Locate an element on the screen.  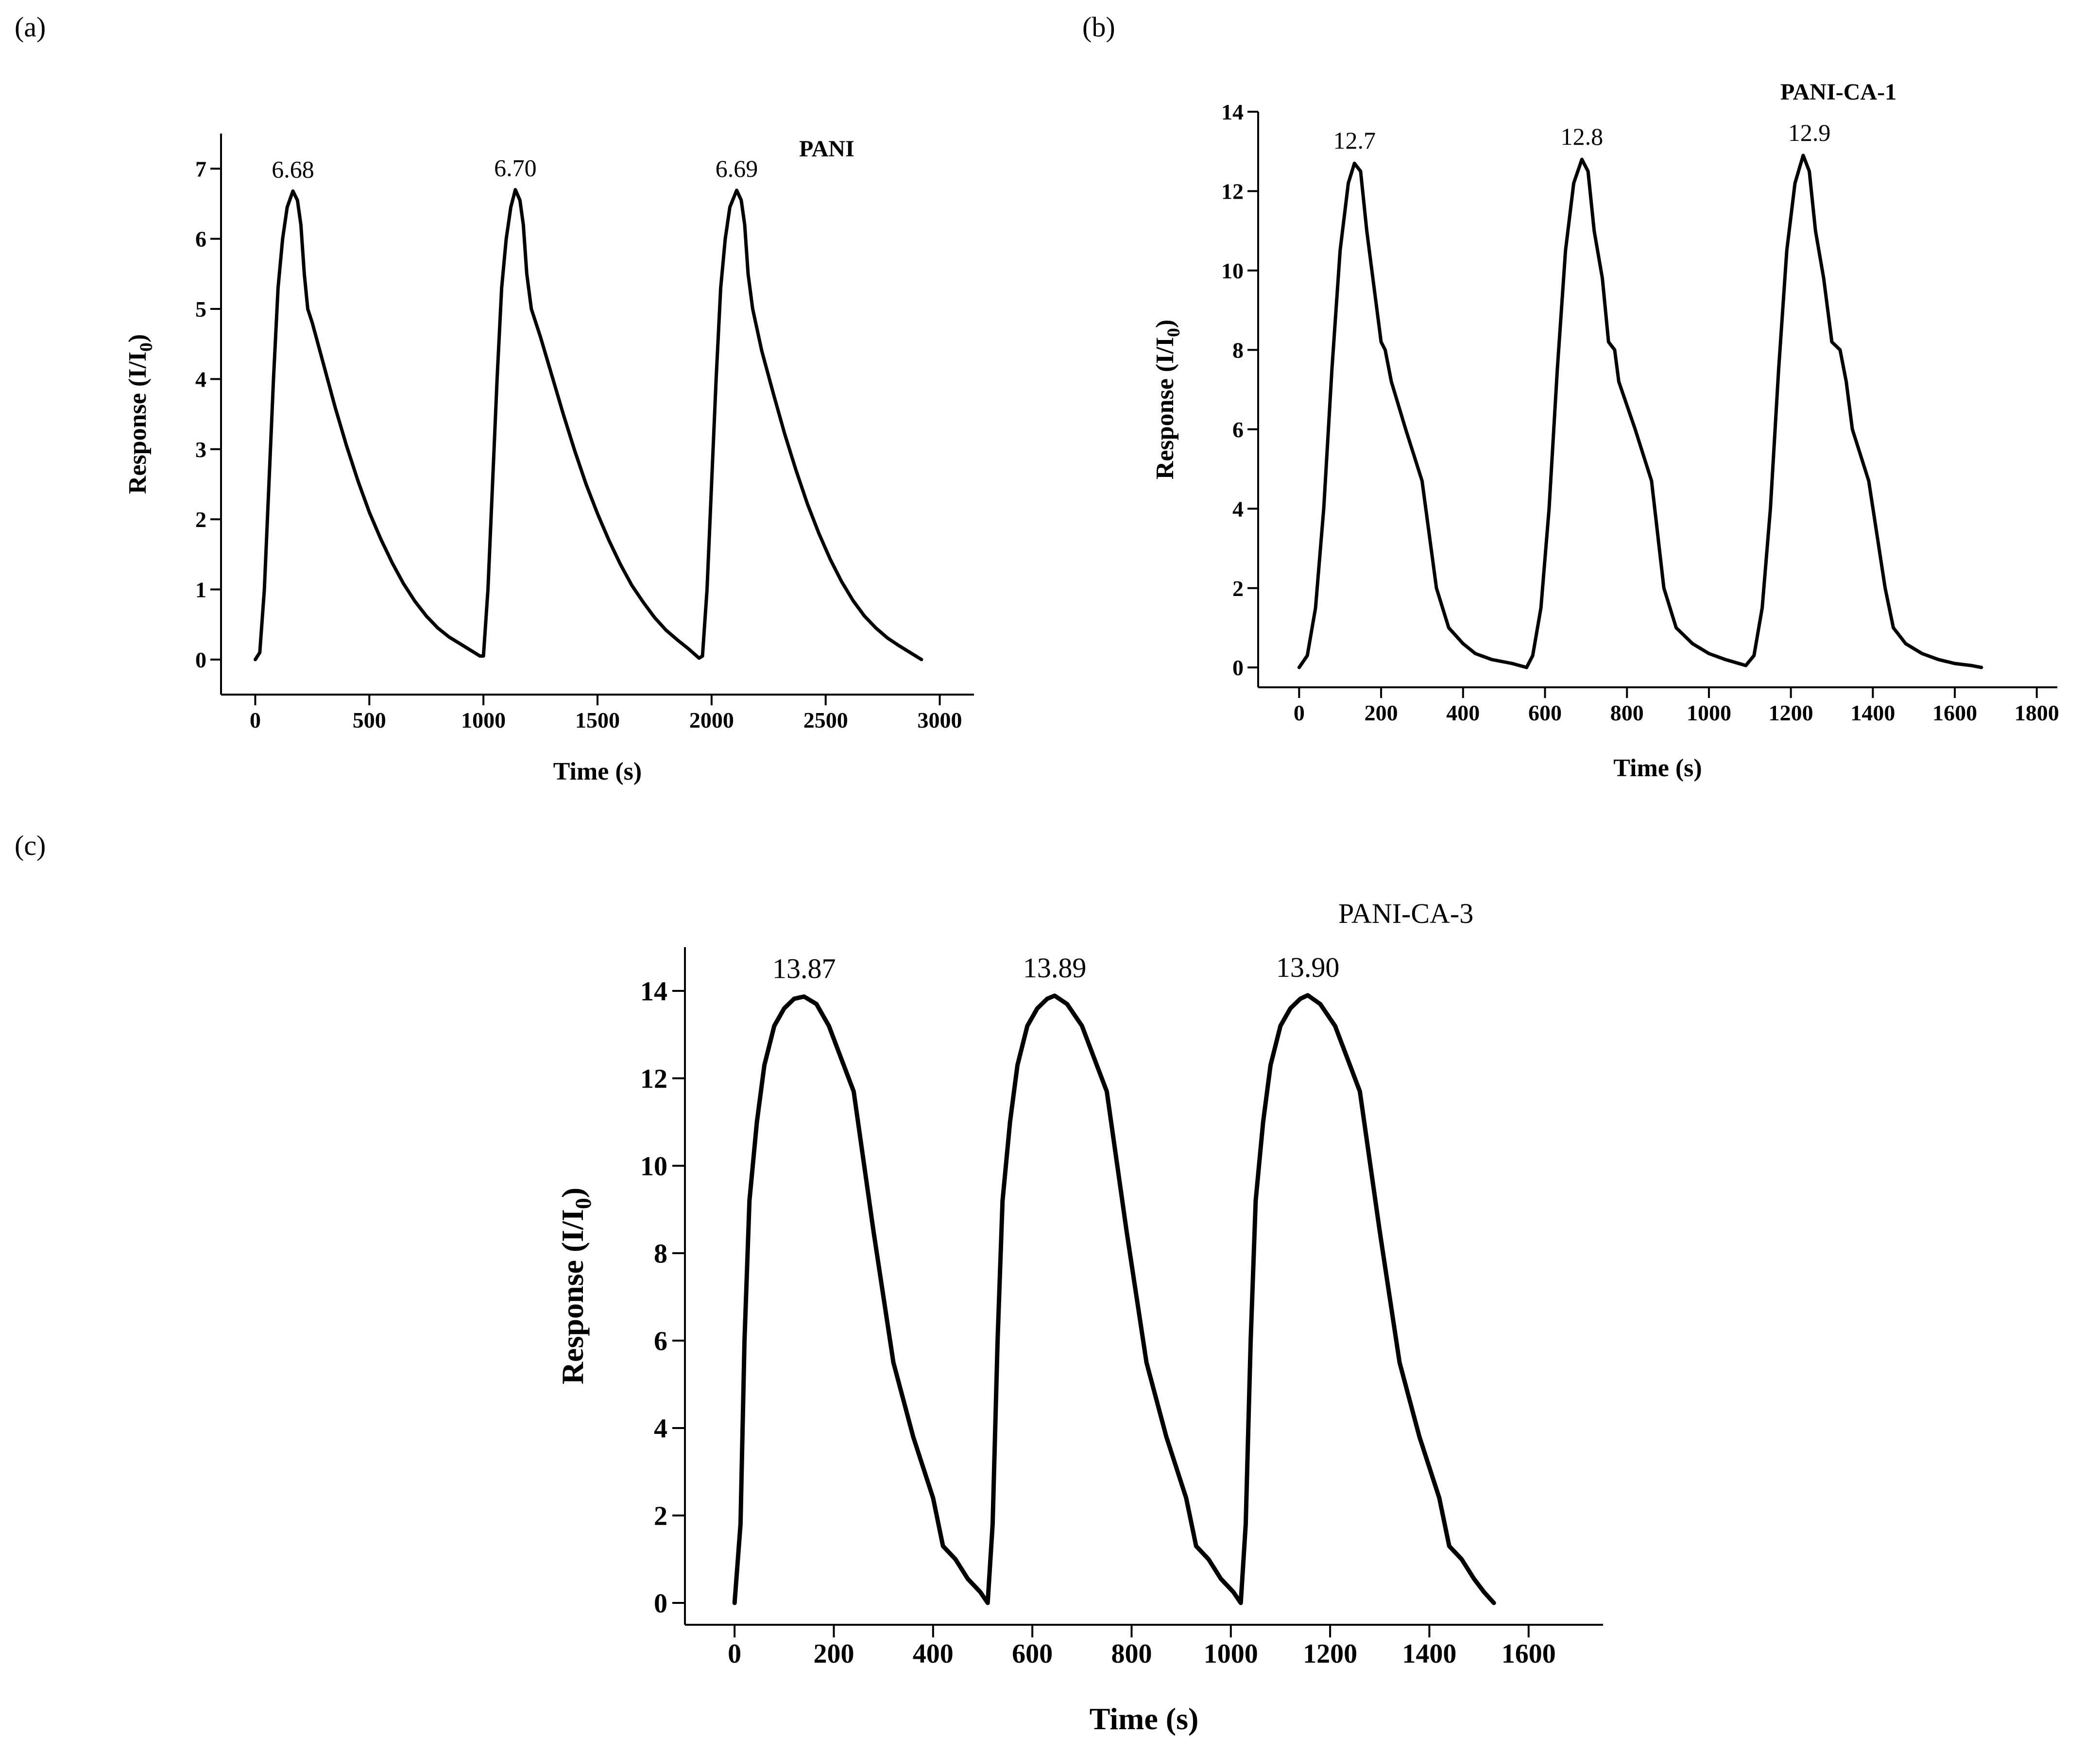
series-name-label: PANI-CA-3 is located at coordinates (1406, 913).